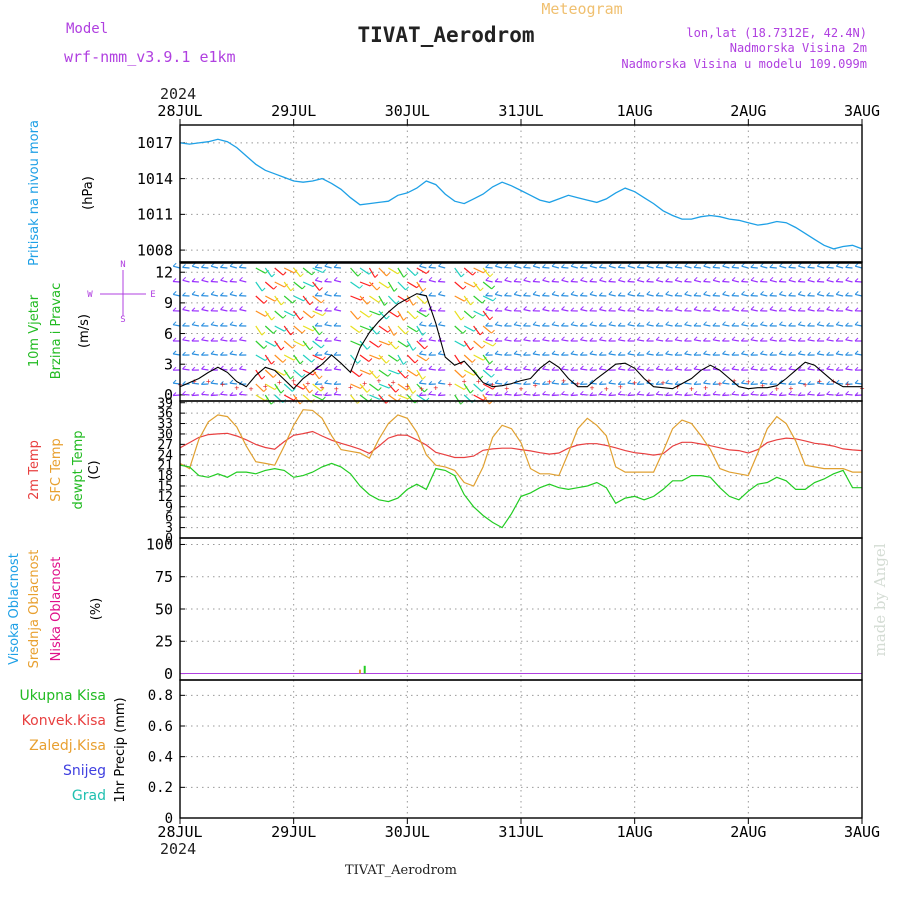 The width and height of the screenshot is (900, 900). What do you see at coordinates (89, 796) in the screenshot?
I see `precip-legend-5: Grad` at bounding box center [89, 796].